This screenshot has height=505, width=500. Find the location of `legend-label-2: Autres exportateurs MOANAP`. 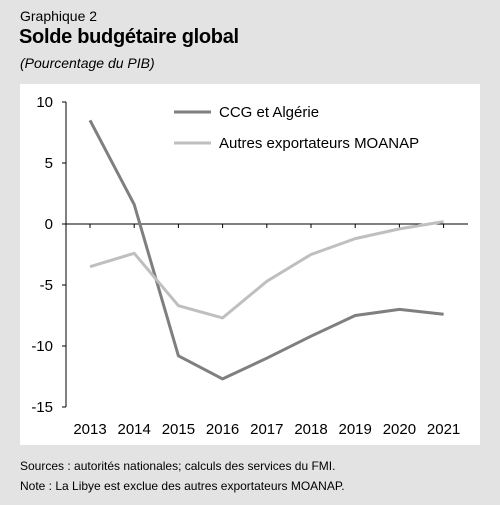

legend-label-2: Autres exportateurs MOANAP is located at coordinates (319, 143).